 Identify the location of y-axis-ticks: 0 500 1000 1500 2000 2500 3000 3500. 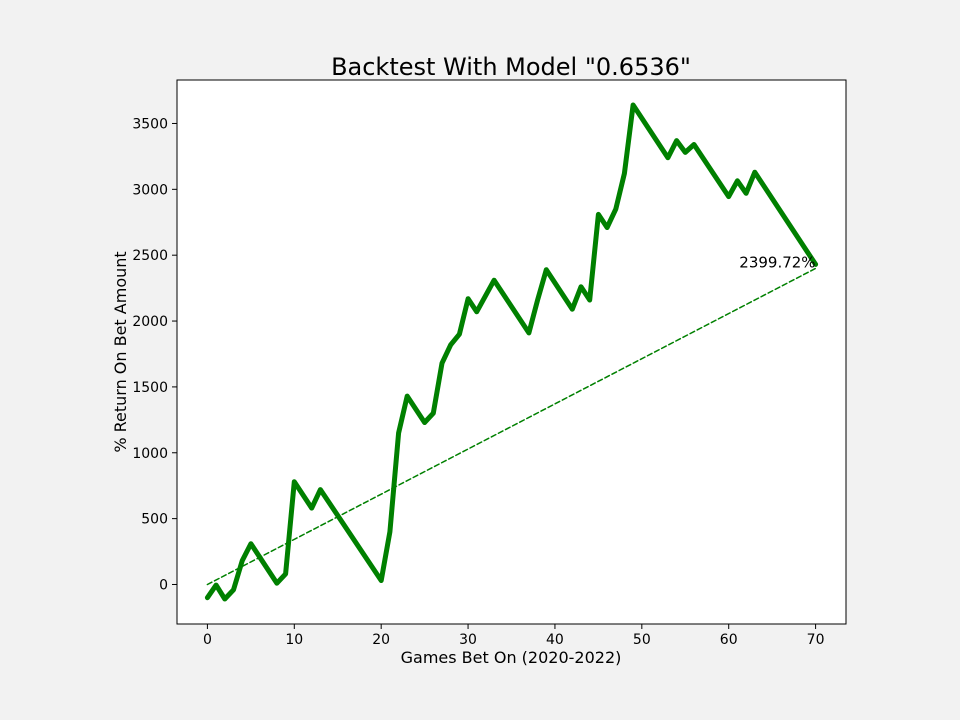
(154, 354).